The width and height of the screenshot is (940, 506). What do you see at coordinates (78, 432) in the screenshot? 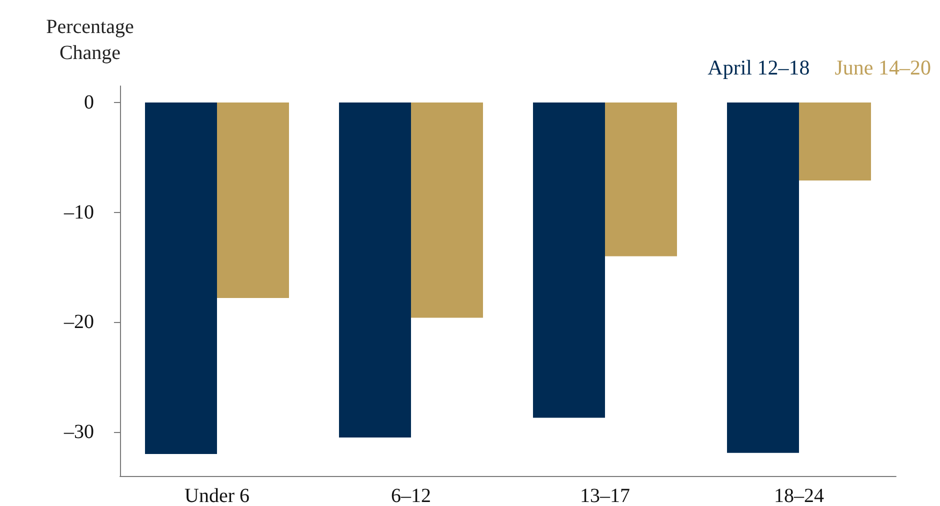
I see `y-tick-label: –30` at bounding box center [78, 432].